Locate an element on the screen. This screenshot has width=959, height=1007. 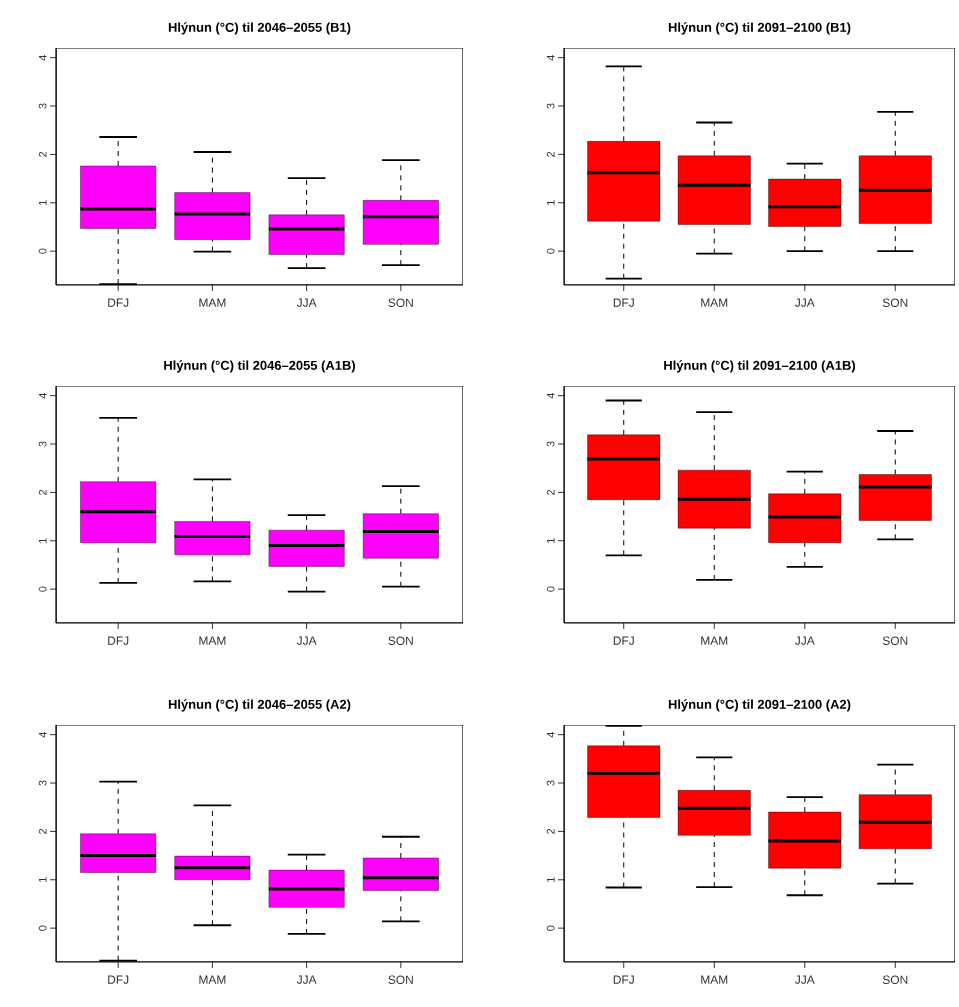
chart-title: Hlýnun (°C) til 2091–2100 (A2) is located at coordinates (759, 705).